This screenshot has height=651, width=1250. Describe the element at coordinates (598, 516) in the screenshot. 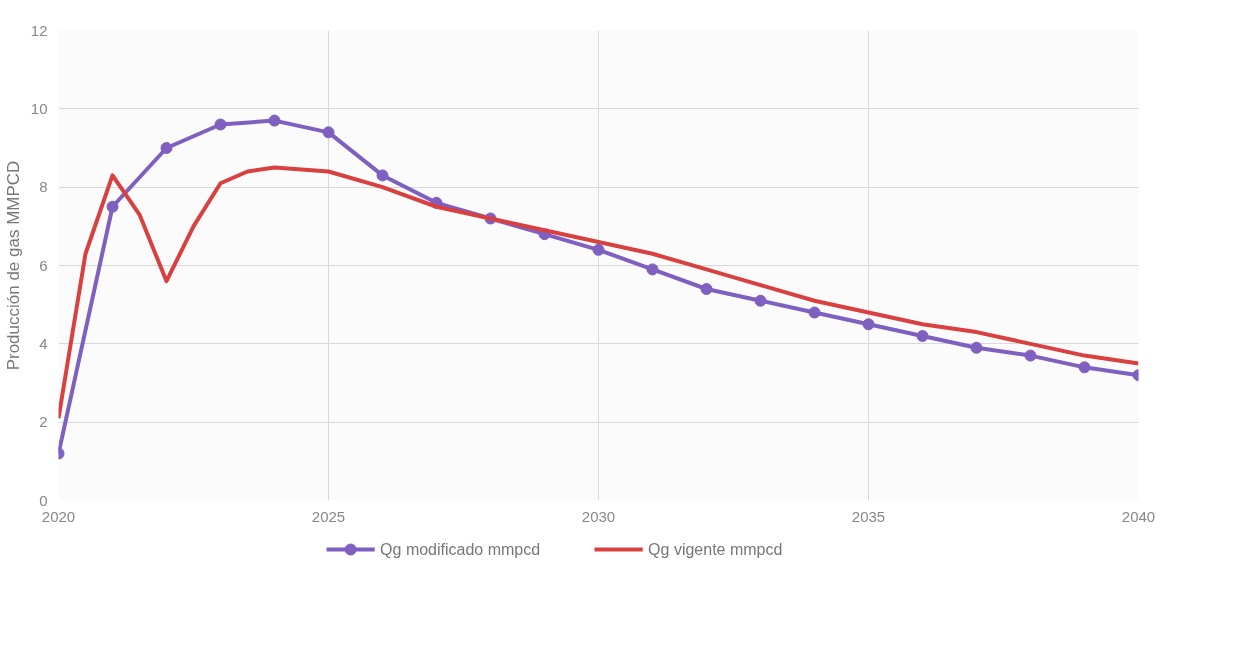

I see `x-tick-label: 2030` at that location.